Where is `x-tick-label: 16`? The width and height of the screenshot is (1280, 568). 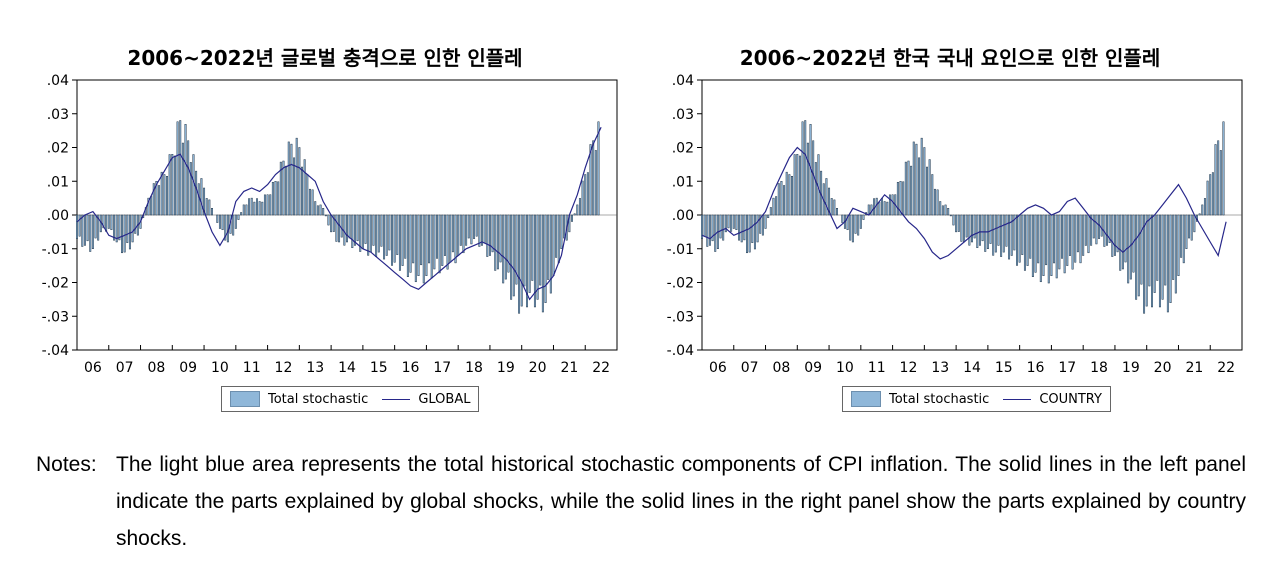
x-tick-label: 16 is located at coordinates (1036, 368).